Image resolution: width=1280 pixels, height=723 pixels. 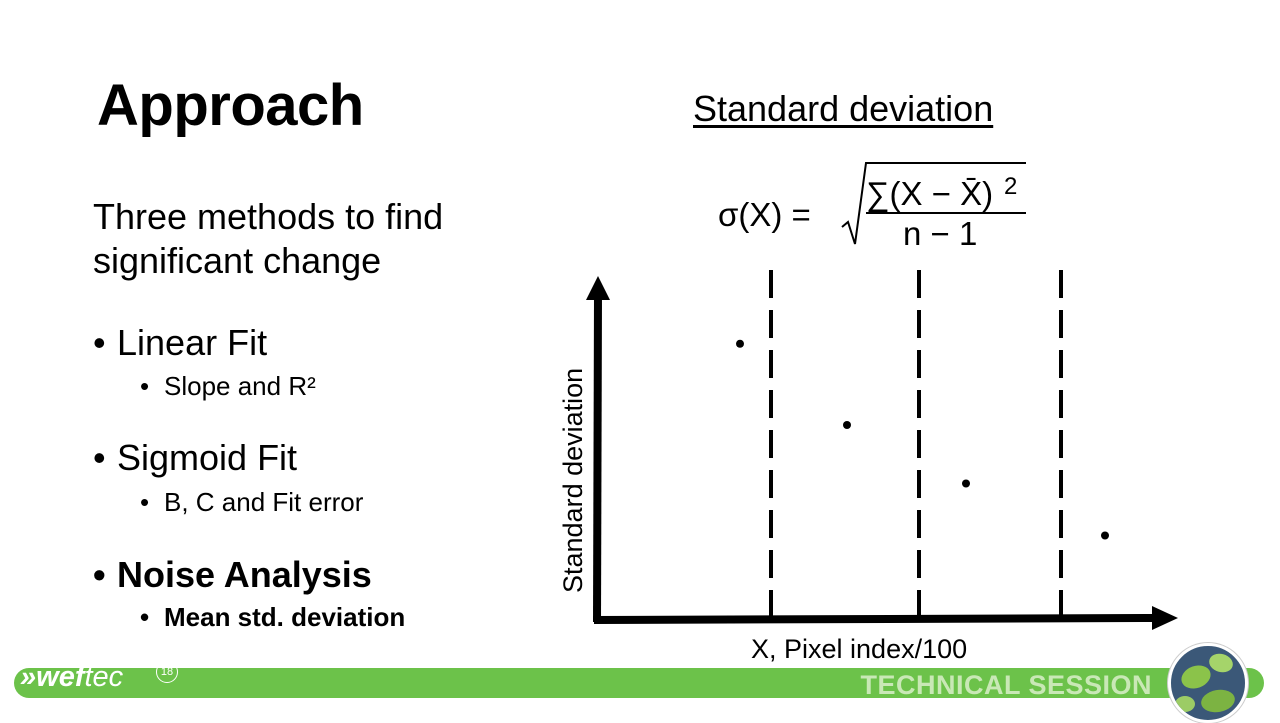 I want to click on y-axis, so click(x=597, y=458).